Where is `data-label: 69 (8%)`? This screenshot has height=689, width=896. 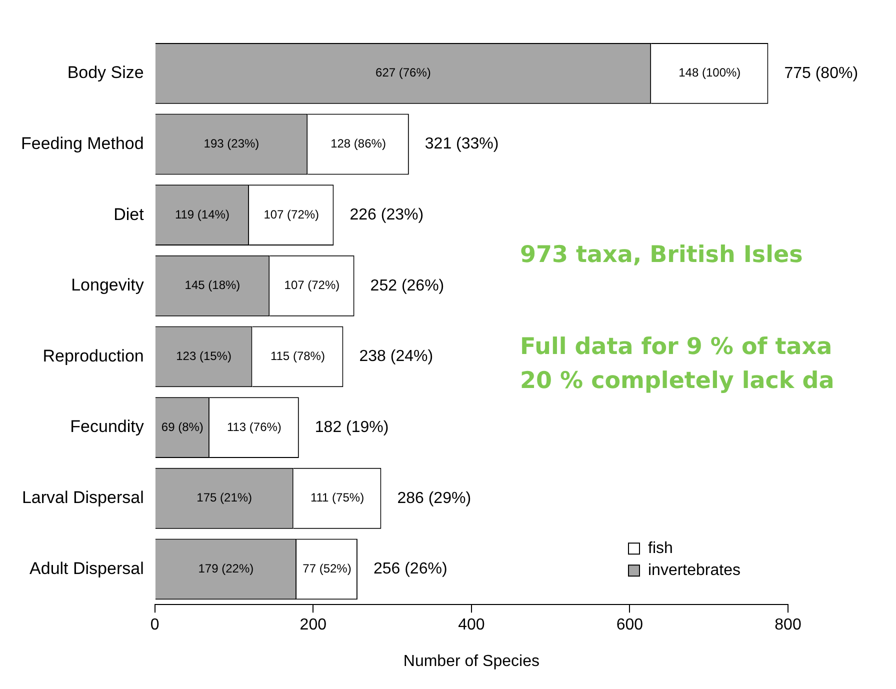 data-label: 69 (8%) is located at coordinates (182, 427).